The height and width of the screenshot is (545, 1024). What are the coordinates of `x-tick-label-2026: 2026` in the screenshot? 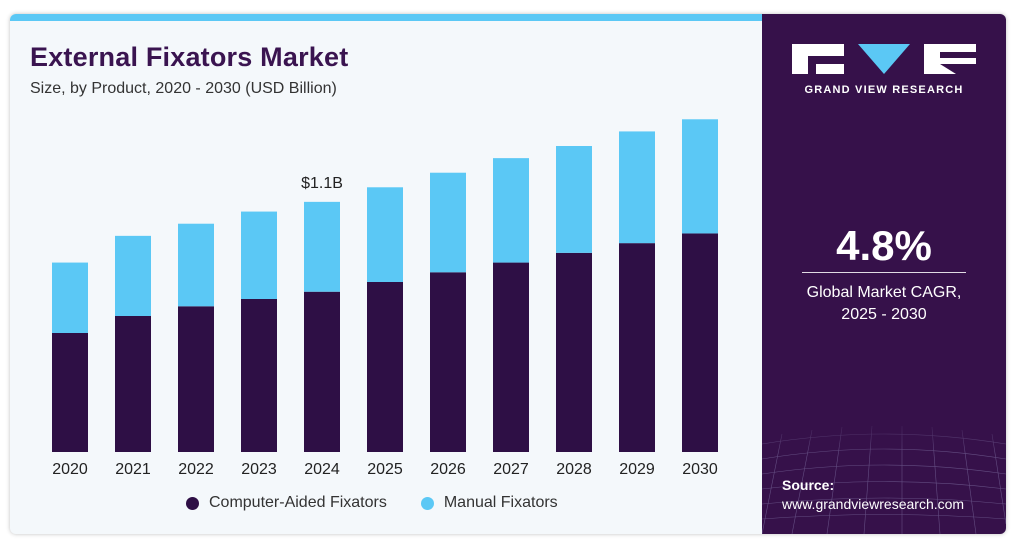 It's located at (448, 469).